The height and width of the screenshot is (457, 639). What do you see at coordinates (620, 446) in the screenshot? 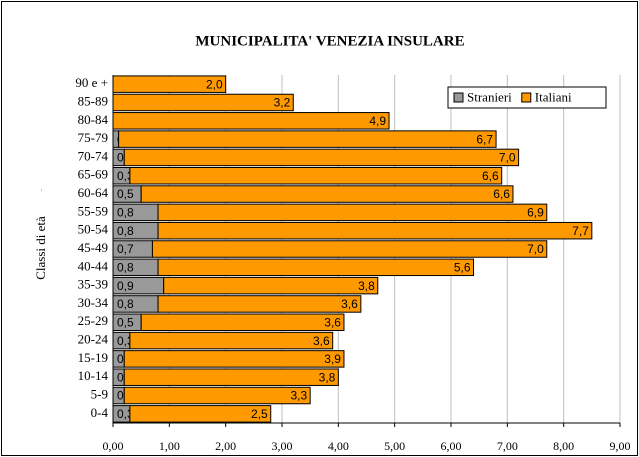
I see `x-tick-label: 9,00` at bounding box center [620, 446].